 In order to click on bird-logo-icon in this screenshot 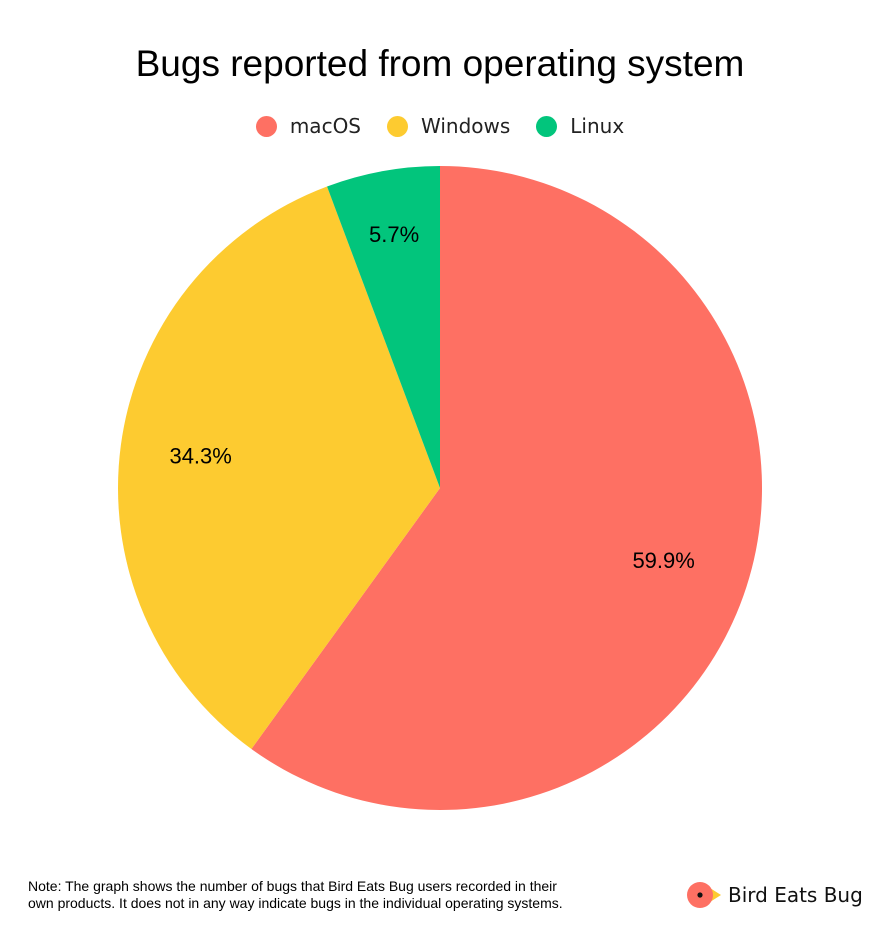, I will do `click(704, 895)`.